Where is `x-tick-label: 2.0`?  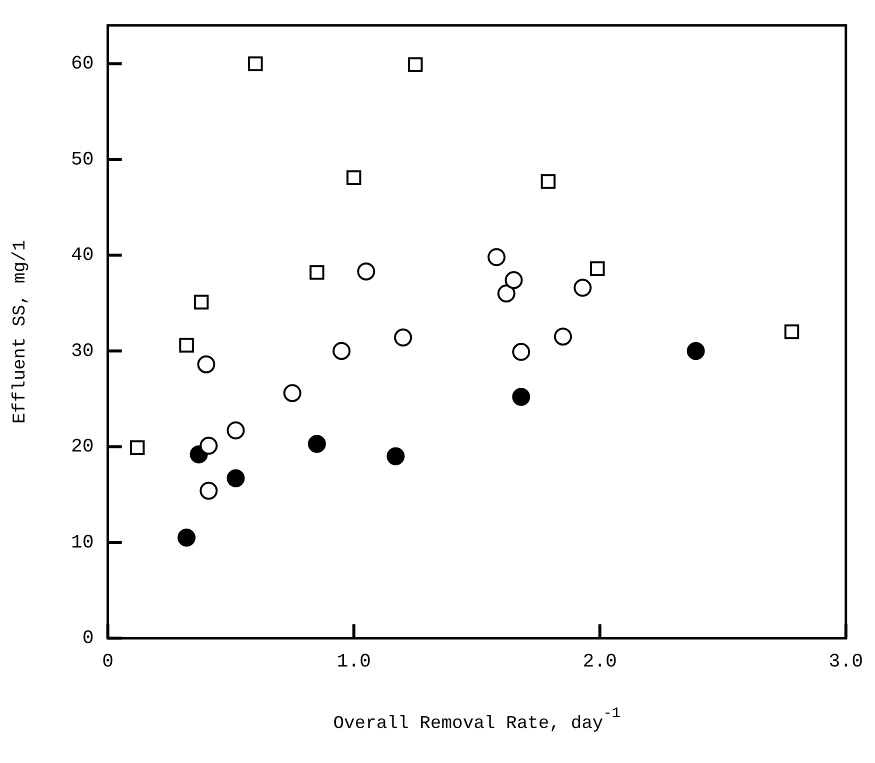
x-tick-label: 2.0 is located at coordinates (599, 661).